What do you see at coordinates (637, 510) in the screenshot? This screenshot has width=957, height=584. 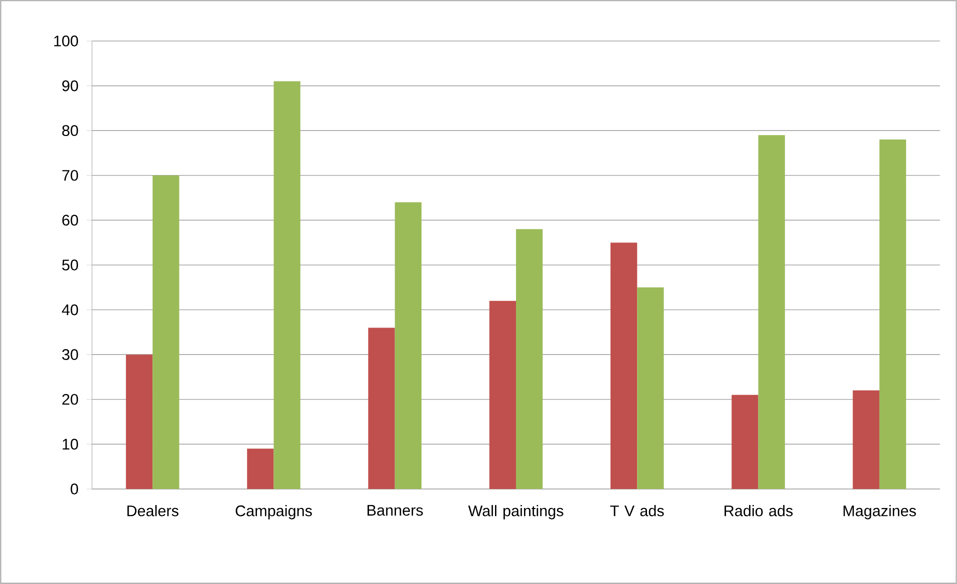 I see `x-tick-label: T V ads` at bounding box center [637, 510].